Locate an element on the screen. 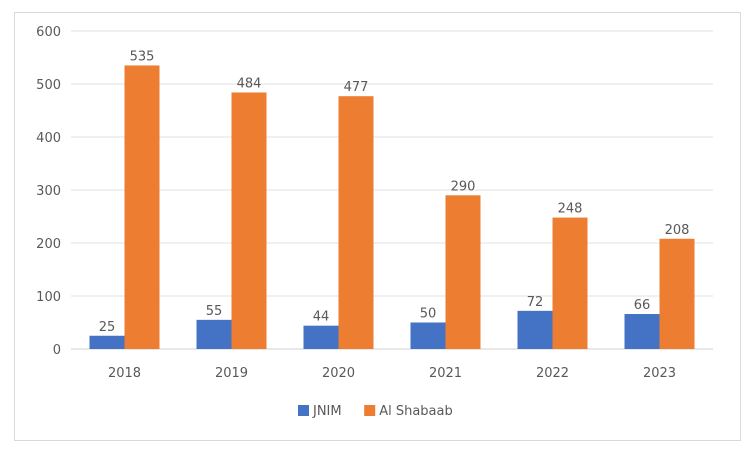  y-tick-label: 500 is located at coordinates (48, 85).